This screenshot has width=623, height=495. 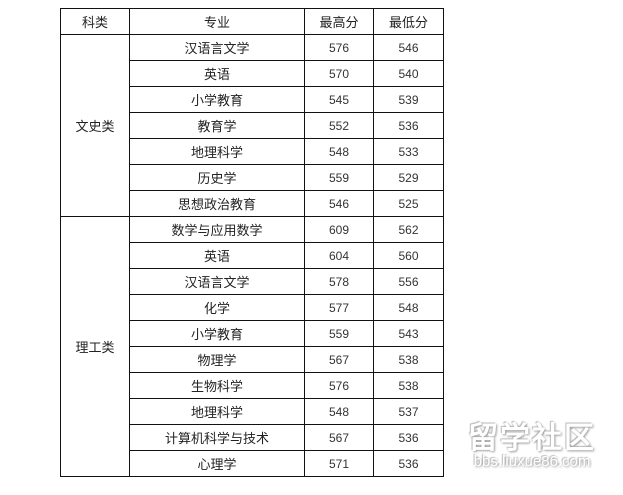 What do you see at coordinates (217, 203) in the screenshot?
I see `major-cell: 思想政治教育` at bounding box center [217, 203].